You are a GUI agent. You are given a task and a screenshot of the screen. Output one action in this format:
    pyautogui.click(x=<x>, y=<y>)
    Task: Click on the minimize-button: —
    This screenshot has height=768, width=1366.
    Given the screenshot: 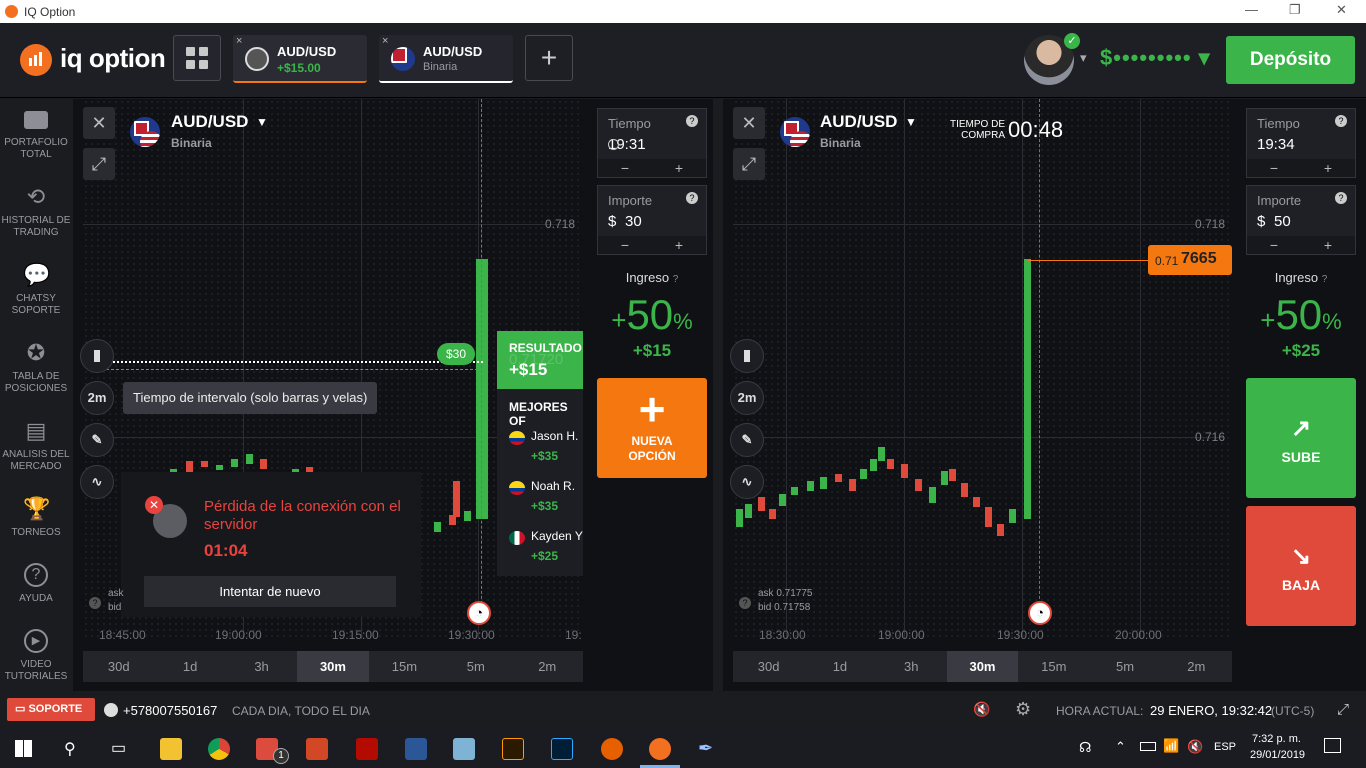 What is the action you would take?
    pyautogui.click(x=1251, y=9)
    